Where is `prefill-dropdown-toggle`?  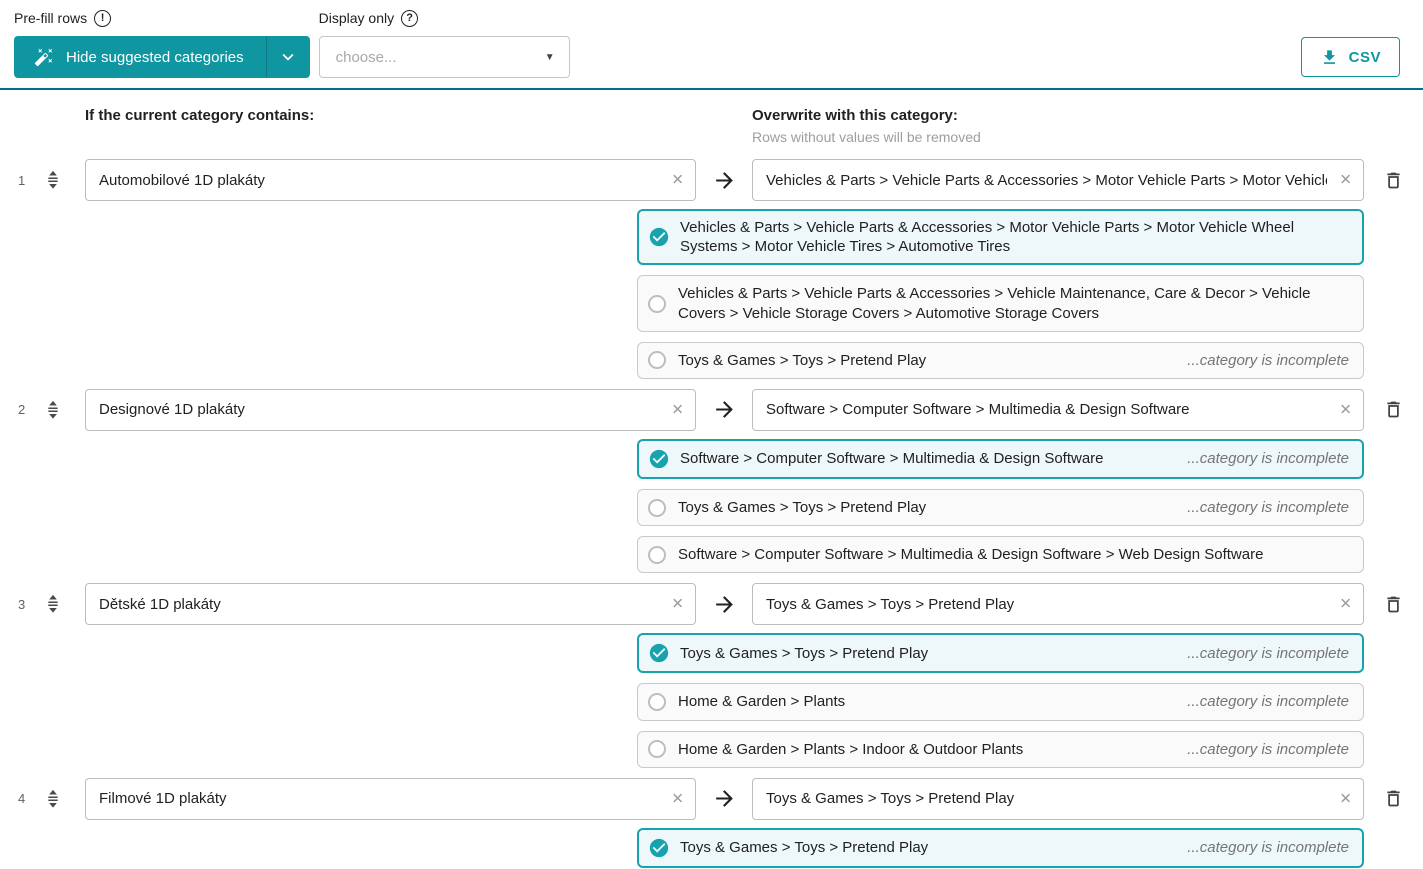 prefill-dropdown-toggle is located at coordinates (287, 57).